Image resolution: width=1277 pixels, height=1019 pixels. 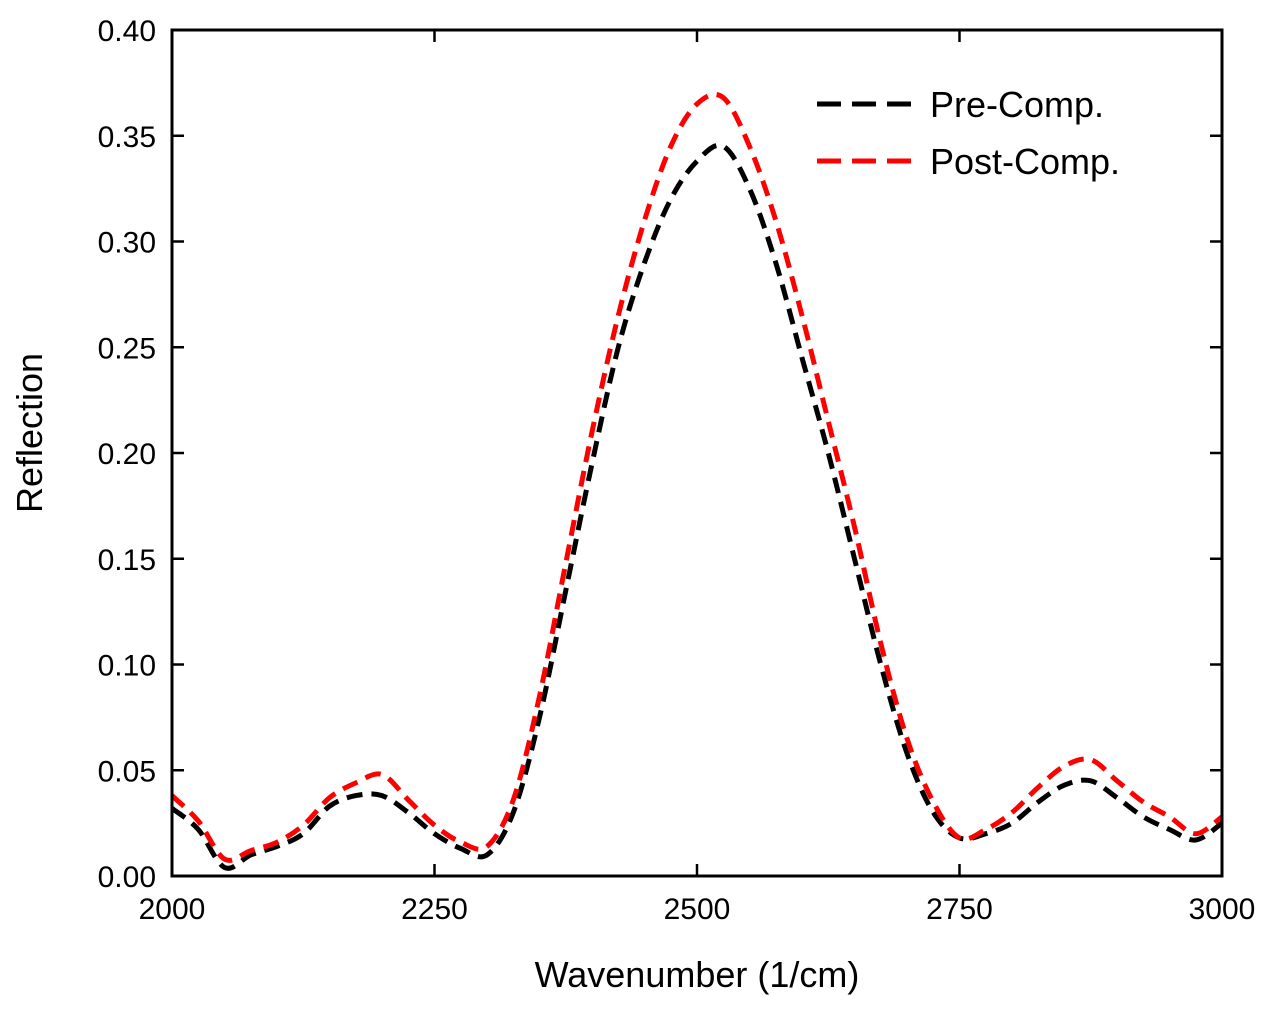 I want to click on x-axis-title: Wavenumber (1/cm), so click(x=697, y=974).